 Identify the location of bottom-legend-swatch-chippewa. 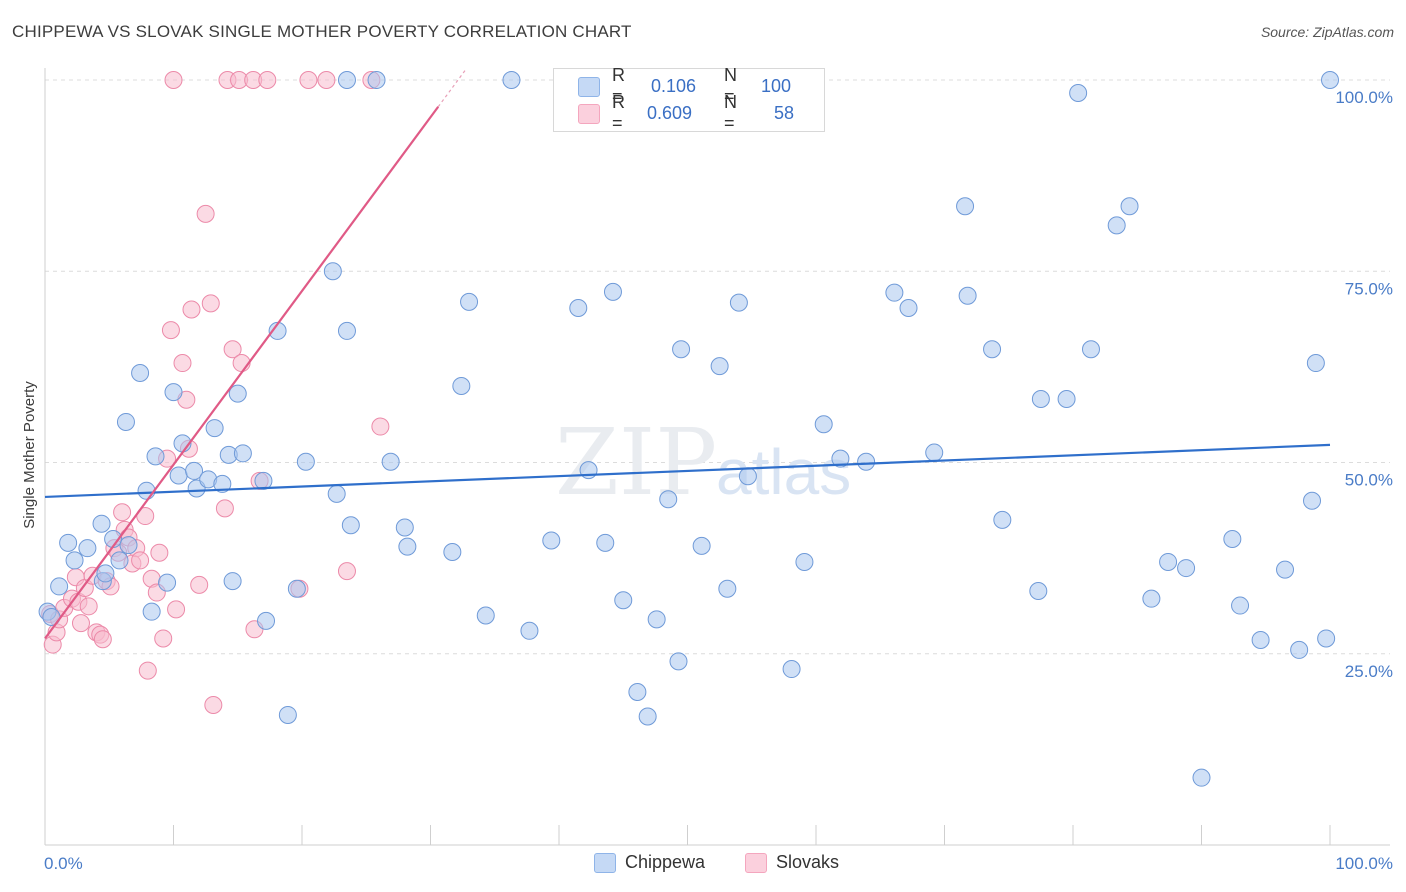
(605, 862).